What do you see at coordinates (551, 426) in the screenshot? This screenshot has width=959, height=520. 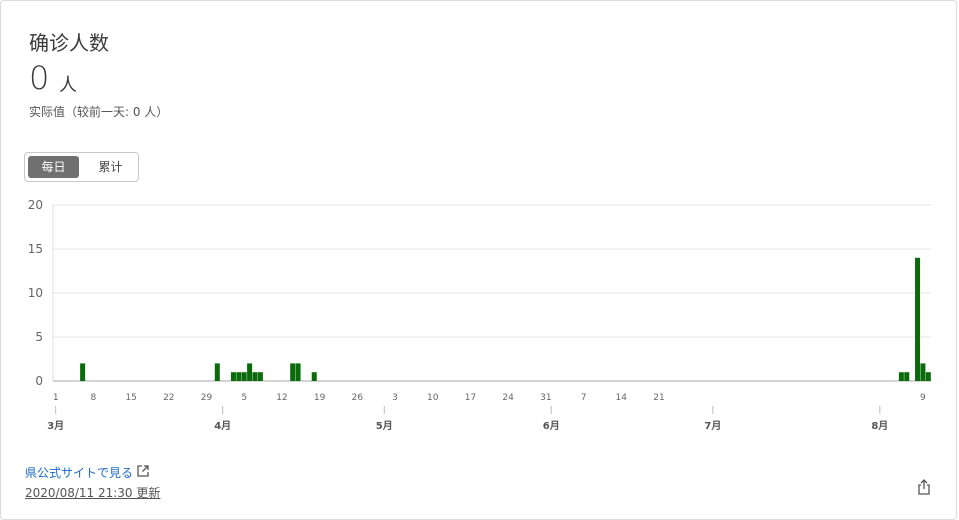 I see `x-month-tick-label: 6月` at bounding box center [551, 426].